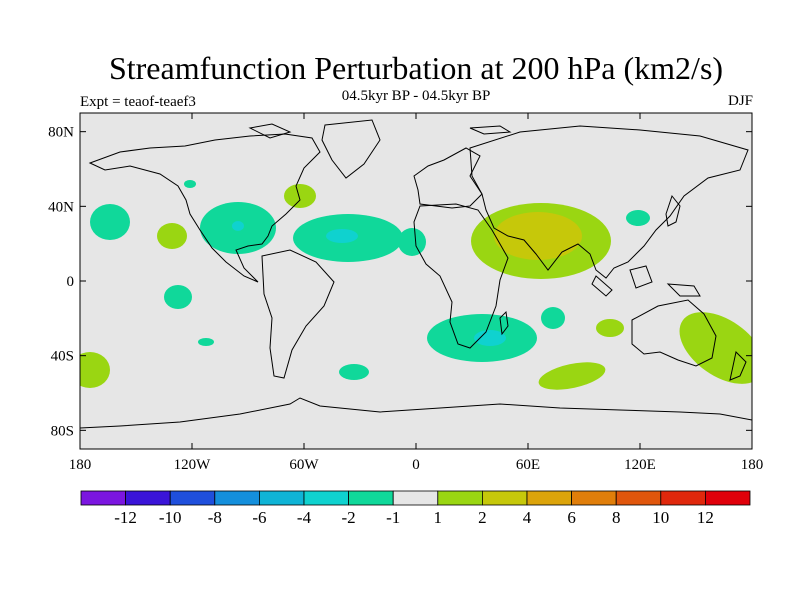 This screenshot has height=600, width=800. I want to click on colorbar-label: -6, so click(259, 517).